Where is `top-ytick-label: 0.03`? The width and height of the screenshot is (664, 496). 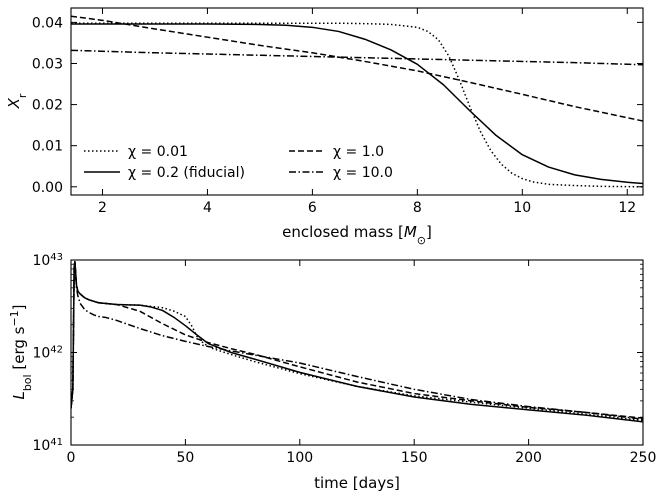 top-ytick-label: 0.03 is located at coordinates (47, 64).